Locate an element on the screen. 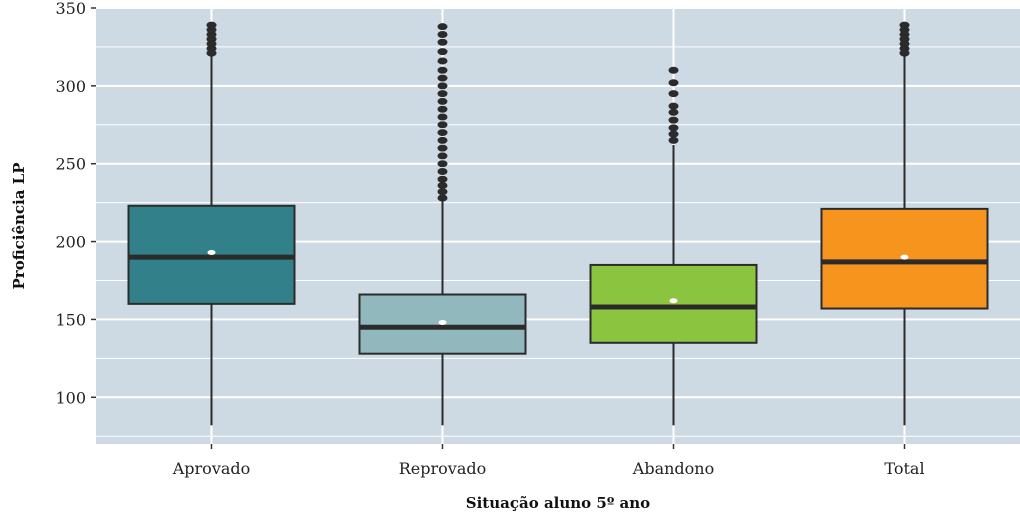 This screenshot has width=1020, height=521. y-tick-label: 250 is located at coordinates (70, 164).